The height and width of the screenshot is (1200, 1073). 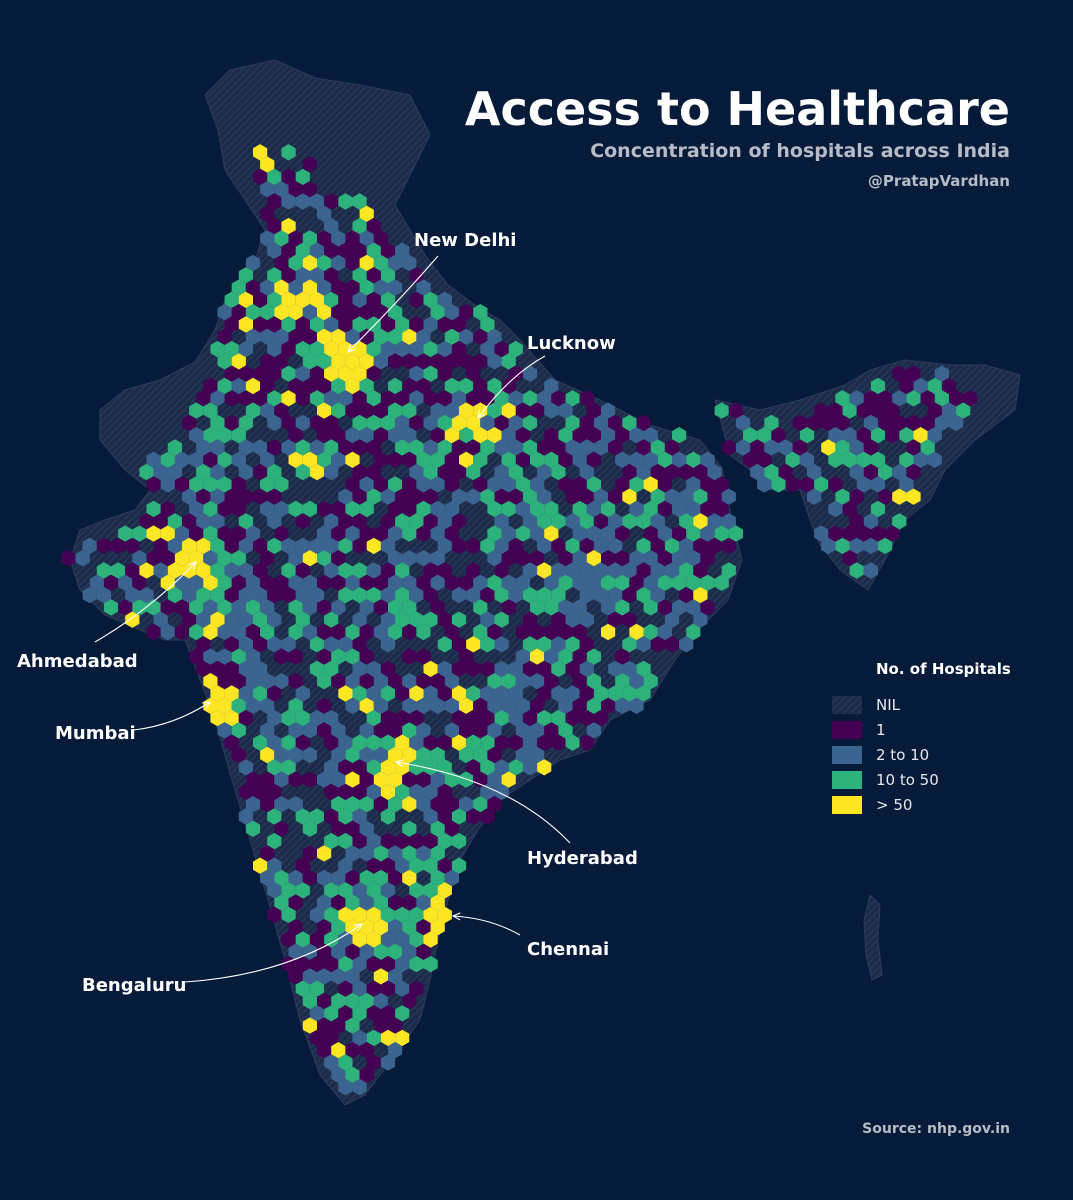 What do you see at coordinates (571, 343) in the screenshot?
I see `city-label-lucknow: Lucknow` at bounding box center [571, 343].